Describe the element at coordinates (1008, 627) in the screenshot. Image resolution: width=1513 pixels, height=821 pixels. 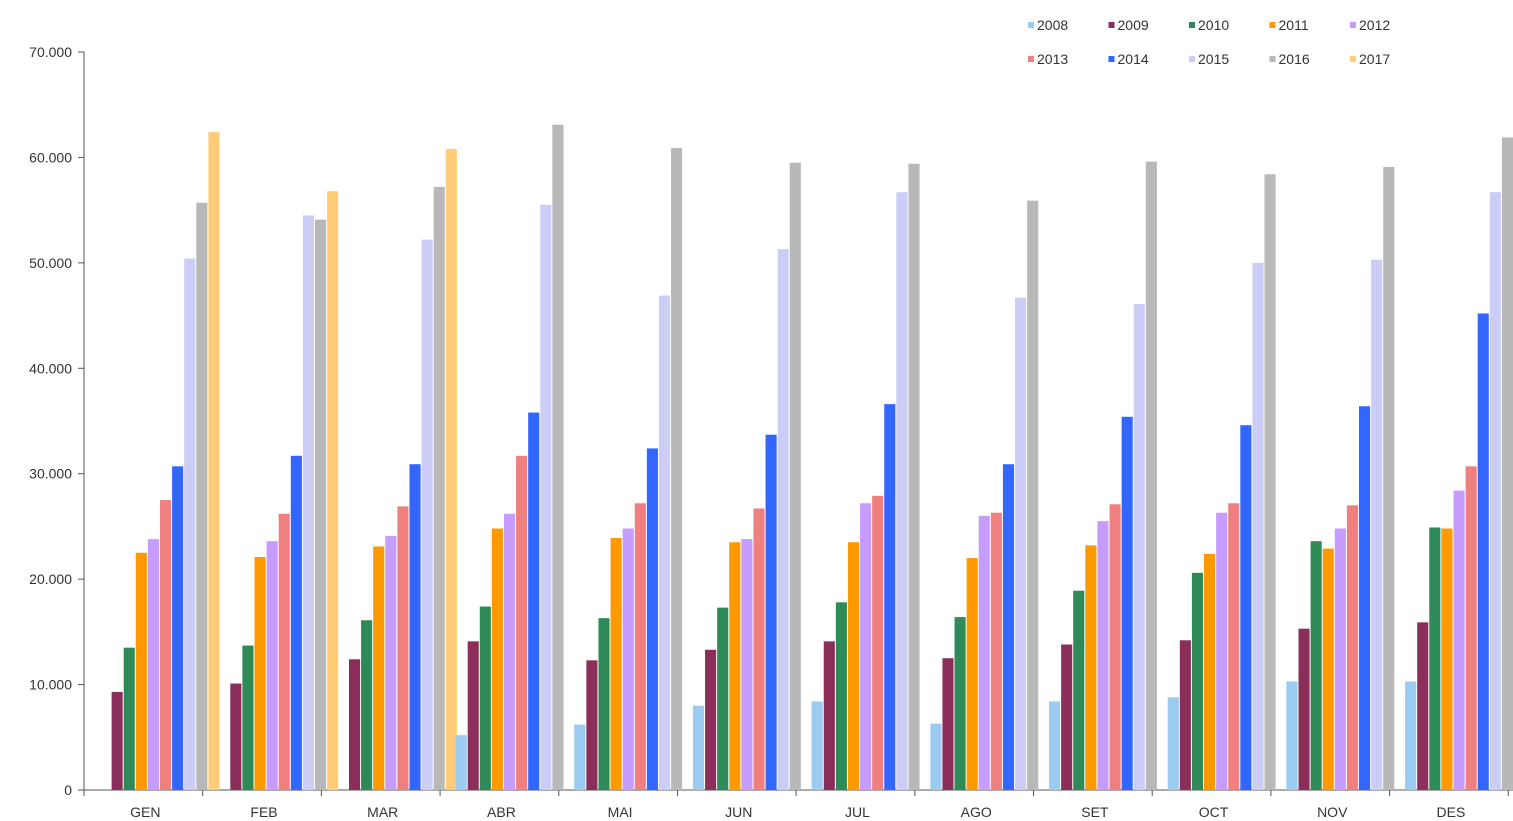
I see `bar-2014-ago` at that location.